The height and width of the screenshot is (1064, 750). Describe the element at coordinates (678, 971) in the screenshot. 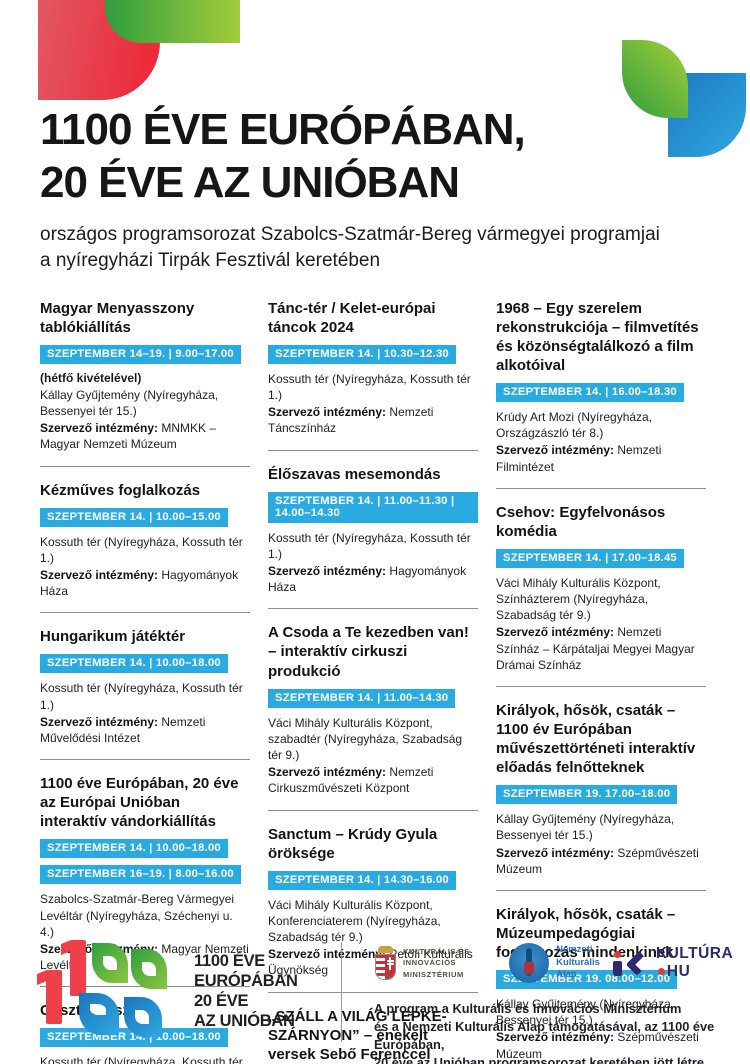

I see `kultura-tld: HU` at that location.